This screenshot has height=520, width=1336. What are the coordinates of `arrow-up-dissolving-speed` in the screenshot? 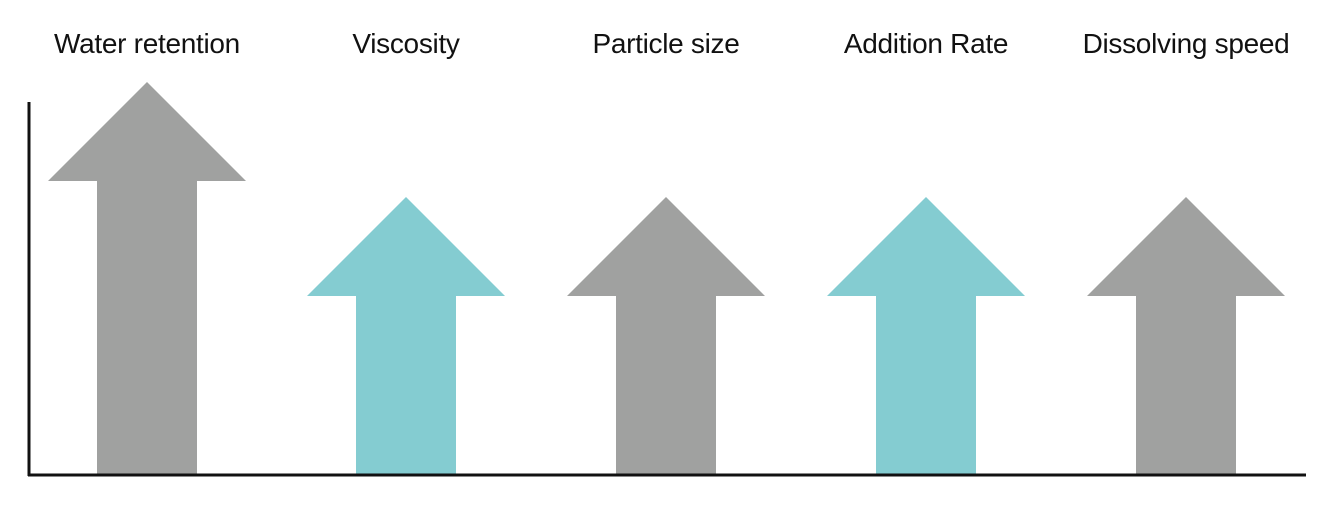 It's located at (1186, 335).